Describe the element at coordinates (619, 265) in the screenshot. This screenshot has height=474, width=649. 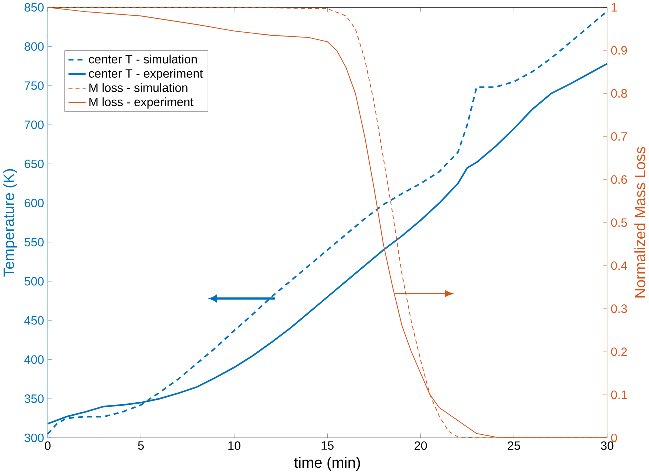
I see `y2-tick-label: 0.4` at that location.